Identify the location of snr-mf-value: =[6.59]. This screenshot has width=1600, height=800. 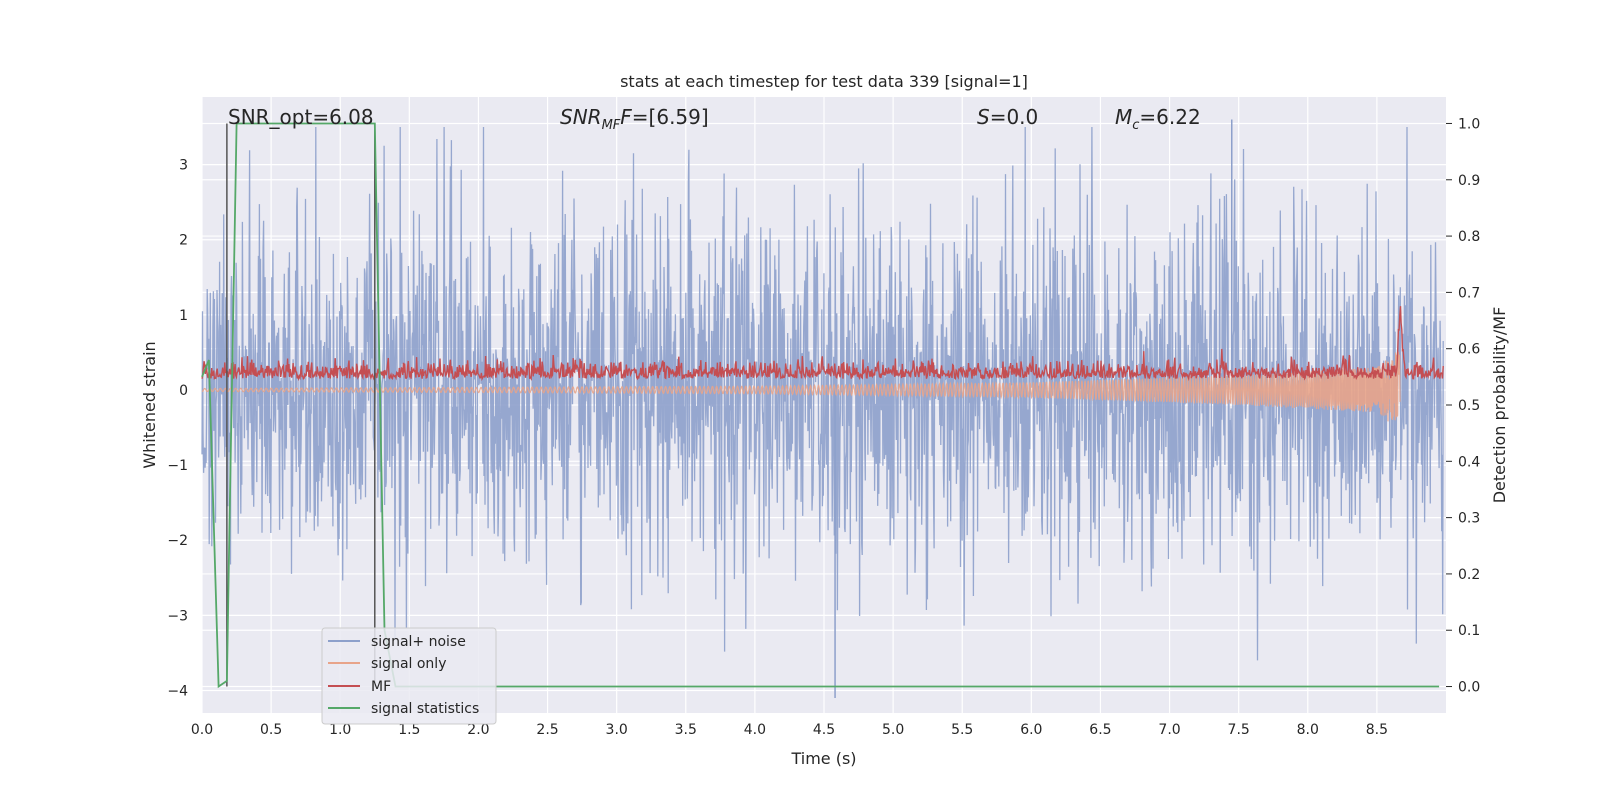
(670, 117).